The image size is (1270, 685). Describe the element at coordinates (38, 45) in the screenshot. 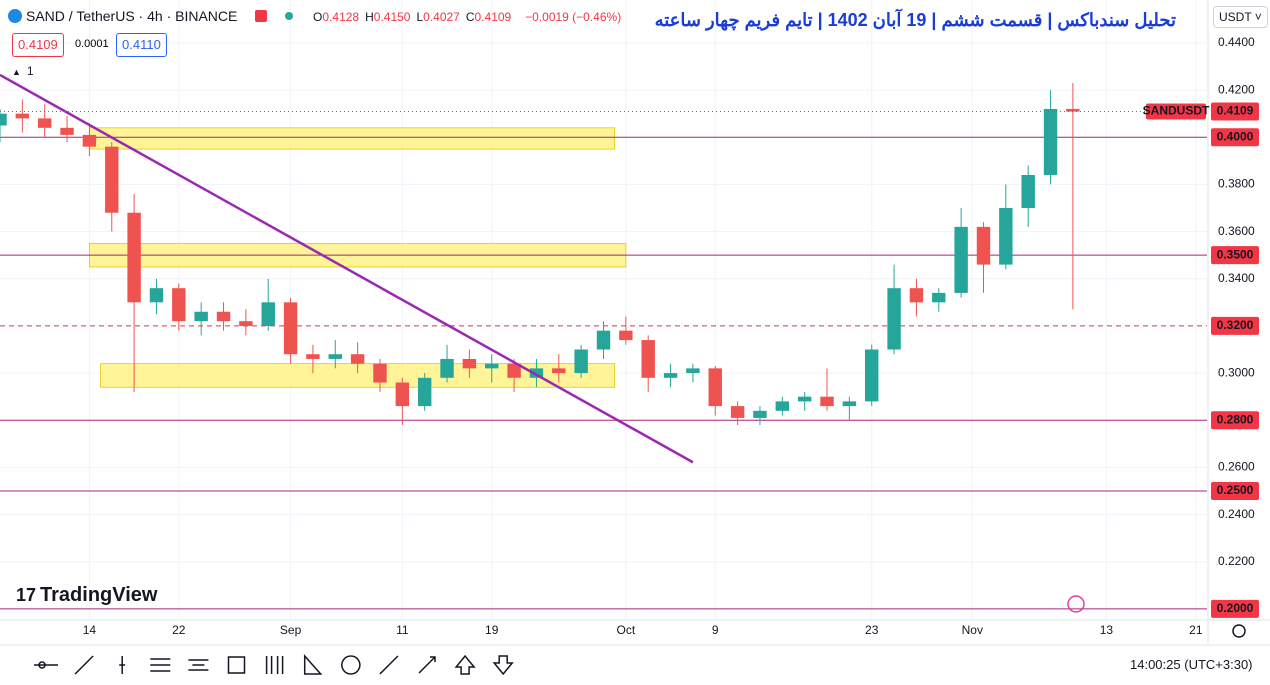

I see `bid-box: 0.4109` at that location.